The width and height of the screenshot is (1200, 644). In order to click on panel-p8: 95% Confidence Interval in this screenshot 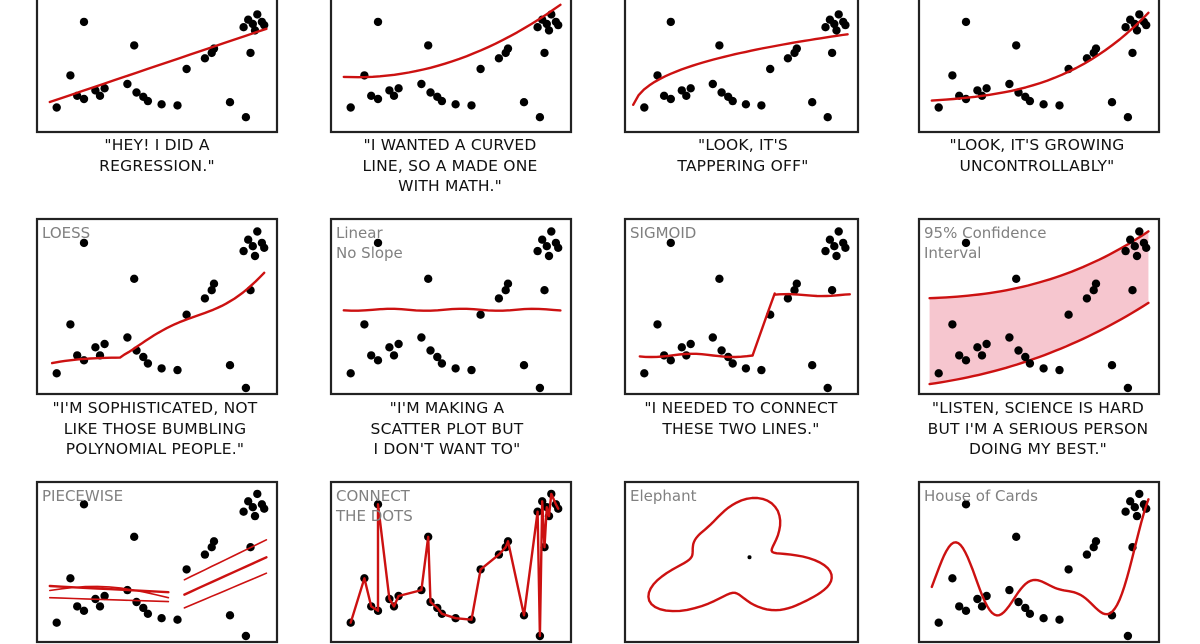, I will do `click(1039, 306)`.